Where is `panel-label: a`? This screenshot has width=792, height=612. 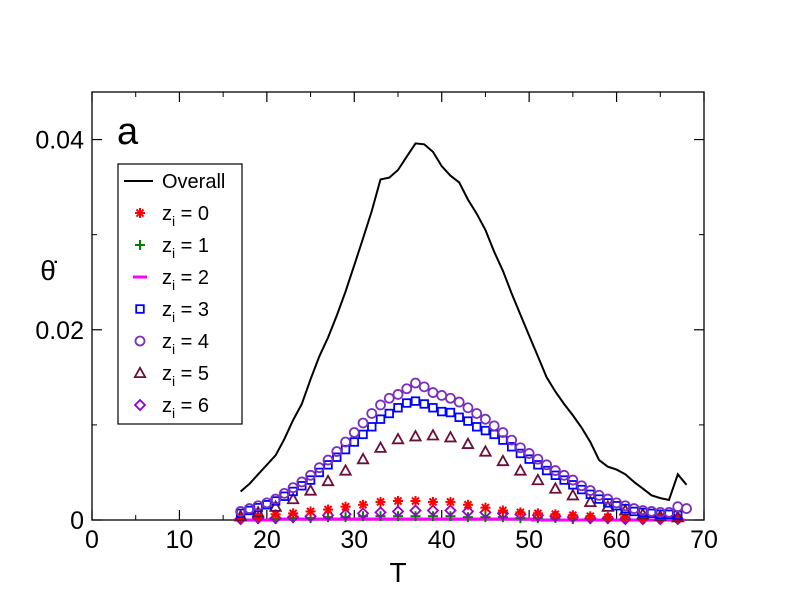
panel-label: a is located at coordinates (128, 132).